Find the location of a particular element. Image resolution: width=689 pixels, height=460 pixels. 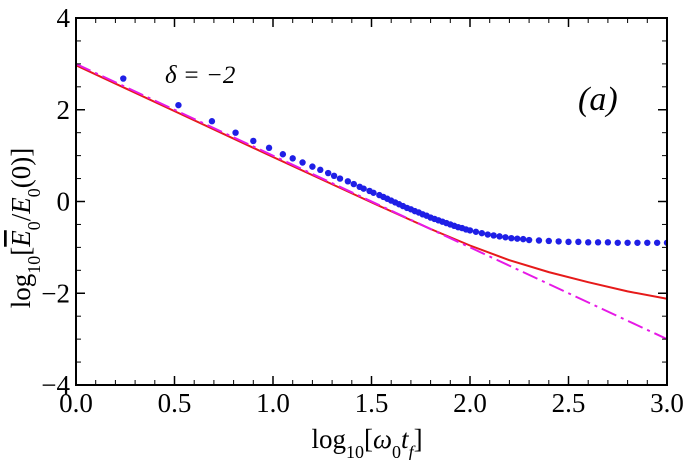

y-tick-label: 2 is located at coordinates (64, 110).